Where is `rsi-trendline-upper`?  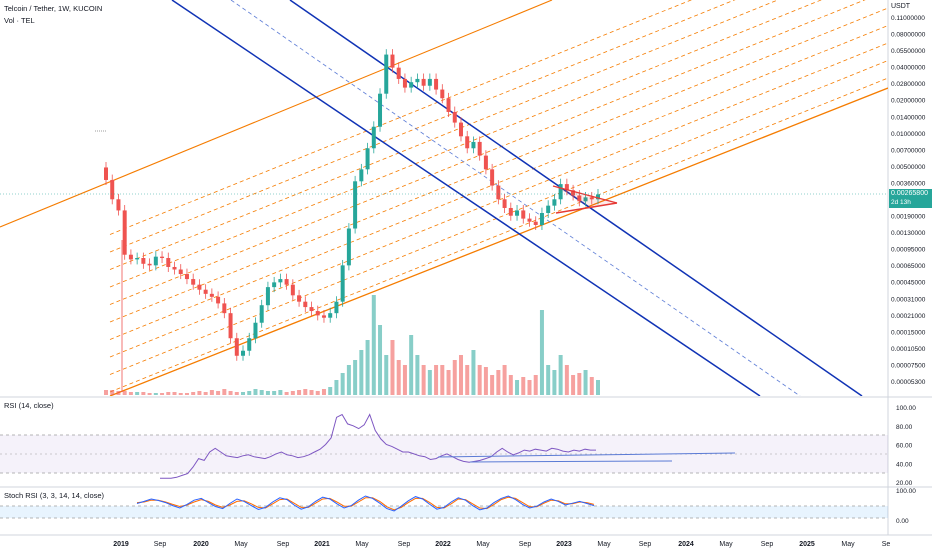 rsi-trendline-upper is located at coordinates (586, 455).